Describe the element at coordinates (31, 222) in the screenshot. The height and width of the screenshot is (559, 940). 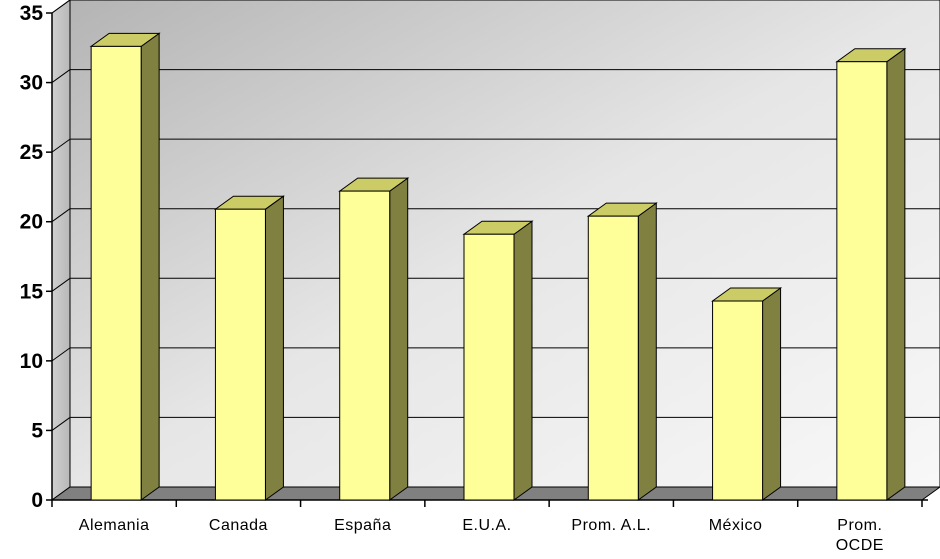
I see `y-tick-label: 20` at that location.